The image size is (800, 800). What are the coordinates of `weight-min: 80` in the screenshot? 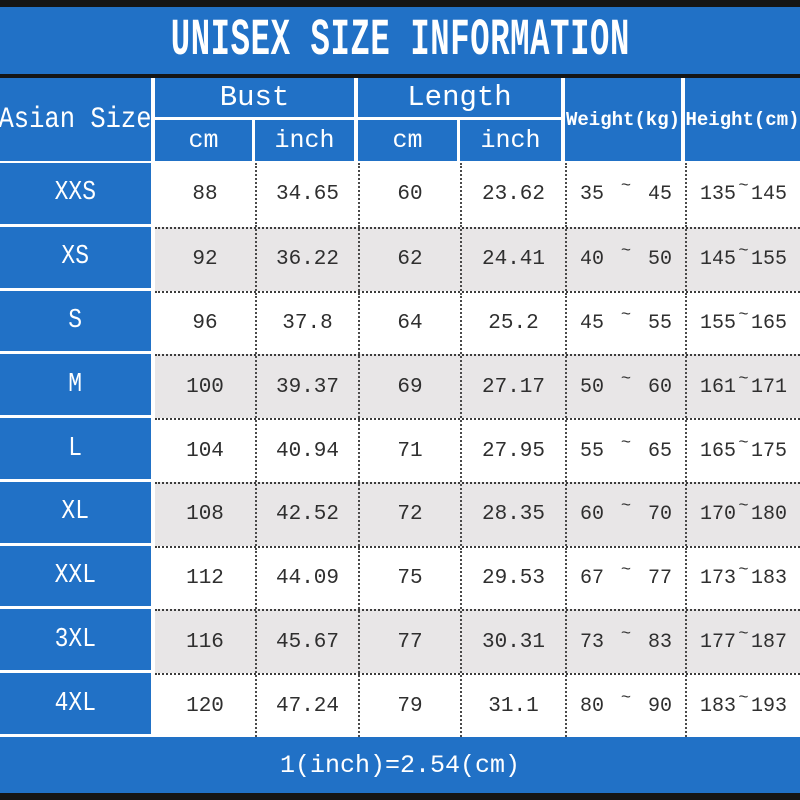 It's located at (592, 706).